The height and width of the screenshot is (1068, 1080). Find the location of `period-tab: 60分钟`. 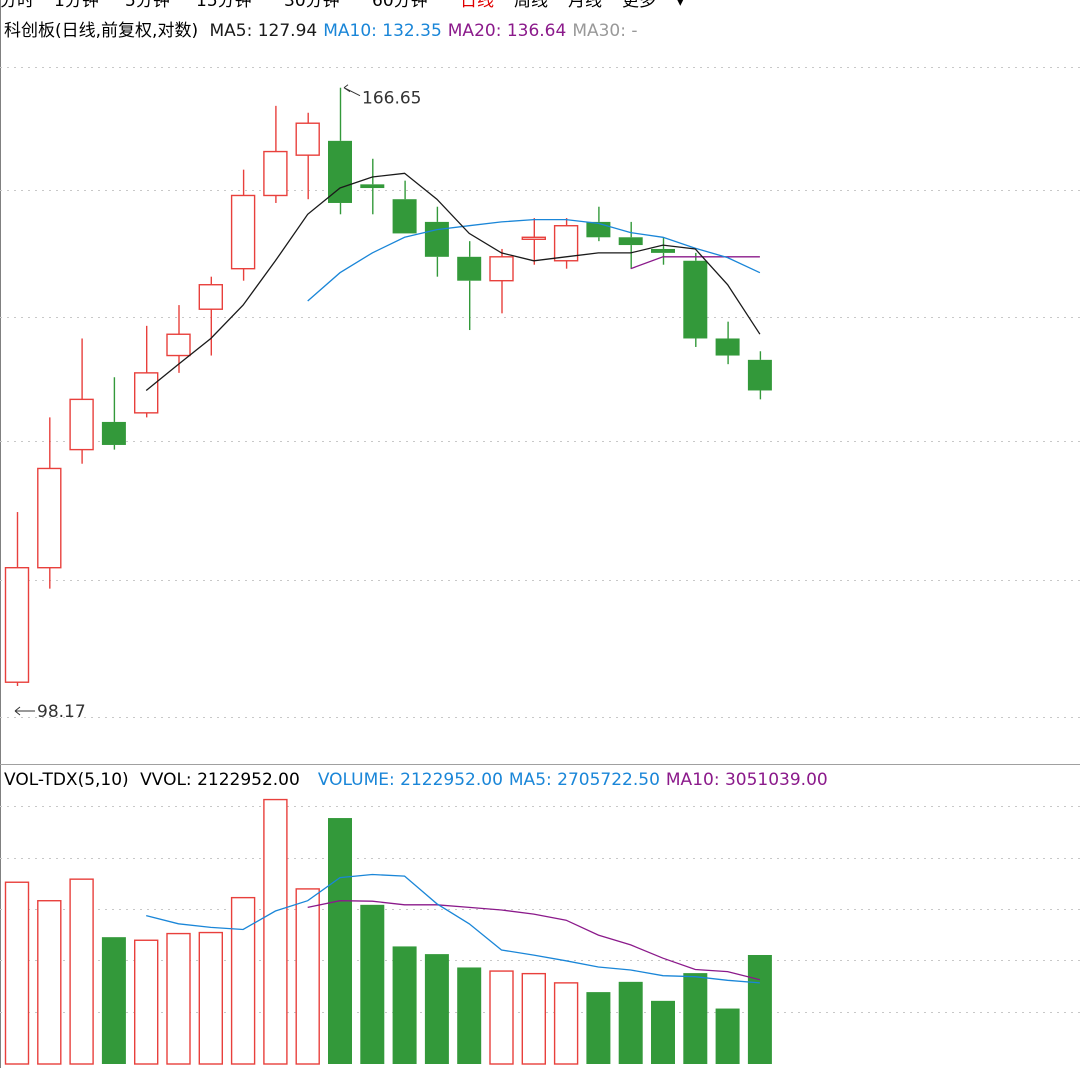

period-tab: 60分钟 is located at coordinates (400, 5).